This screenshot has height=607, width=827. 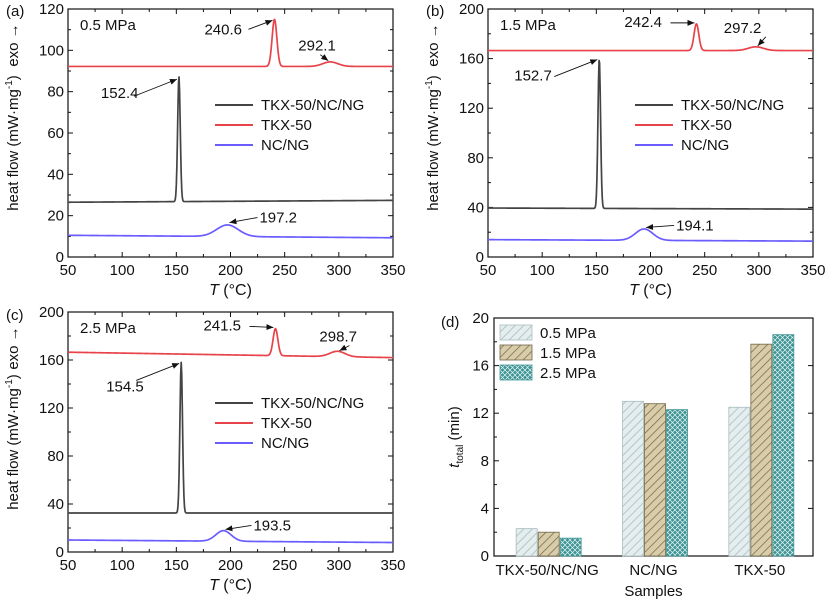 What do you see at coordinates (643, 22) in the screenshot?
I see `peak-label: 242.4` at bounding box center [643, 22].